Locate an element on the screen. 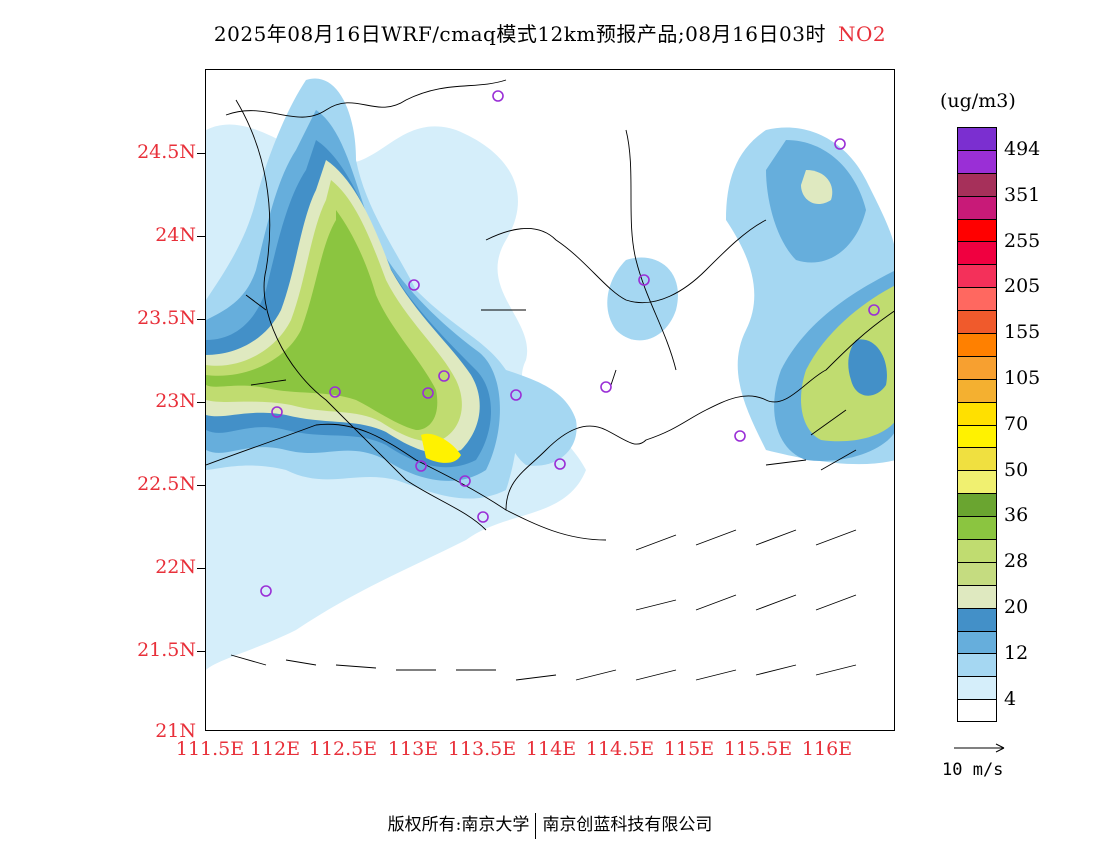  colorbar-label: 36 is located at coordinates (1016, 515).